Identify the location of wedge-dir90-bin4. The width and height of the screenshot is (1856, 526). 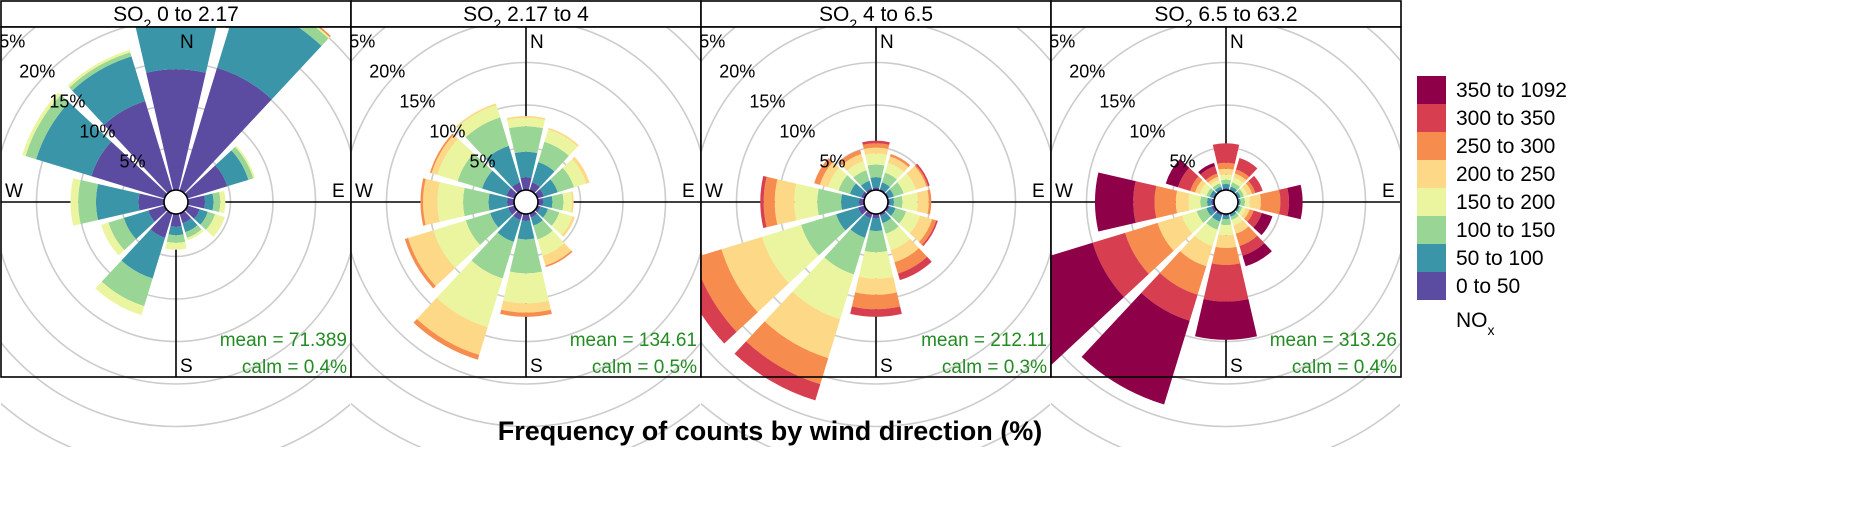
(1247, 202).